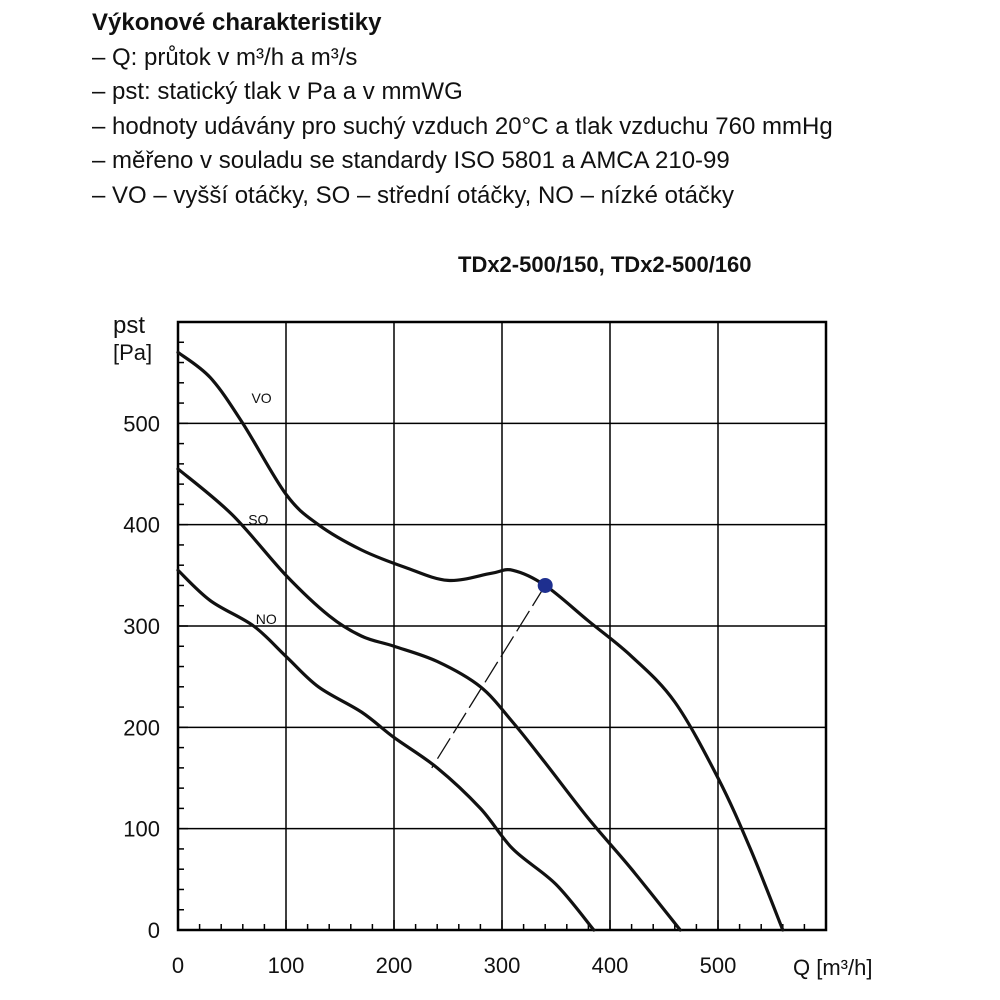 Image resolution: width=1000 pixels, height=1000 pixels. Describe the element at coordinates (237, 22) in the screenshot. I see `intro-title: Výkonové charakteristiky` at that location.